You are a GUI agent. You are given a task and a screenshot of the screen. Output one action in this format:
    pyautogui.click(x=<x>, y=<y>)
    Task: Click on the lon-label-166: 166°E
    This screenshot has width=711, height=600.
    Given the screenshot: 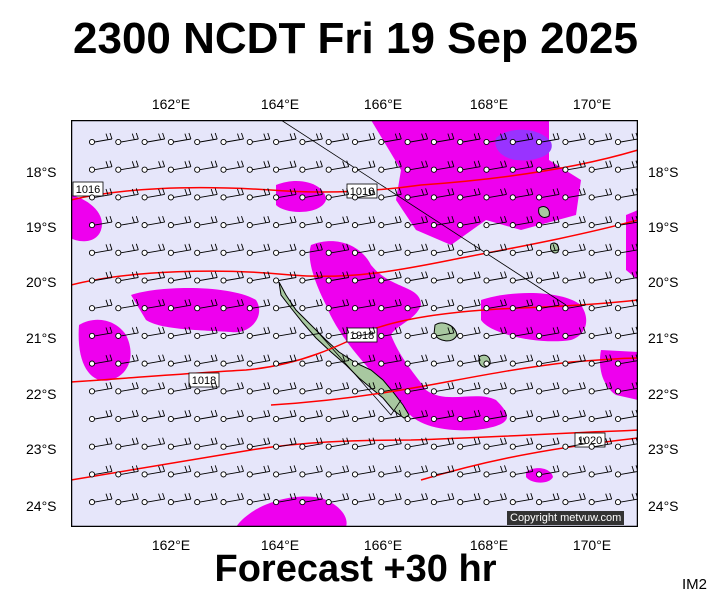 What is the action you would take?
    pyautogui.click(x=383, y=104)
    